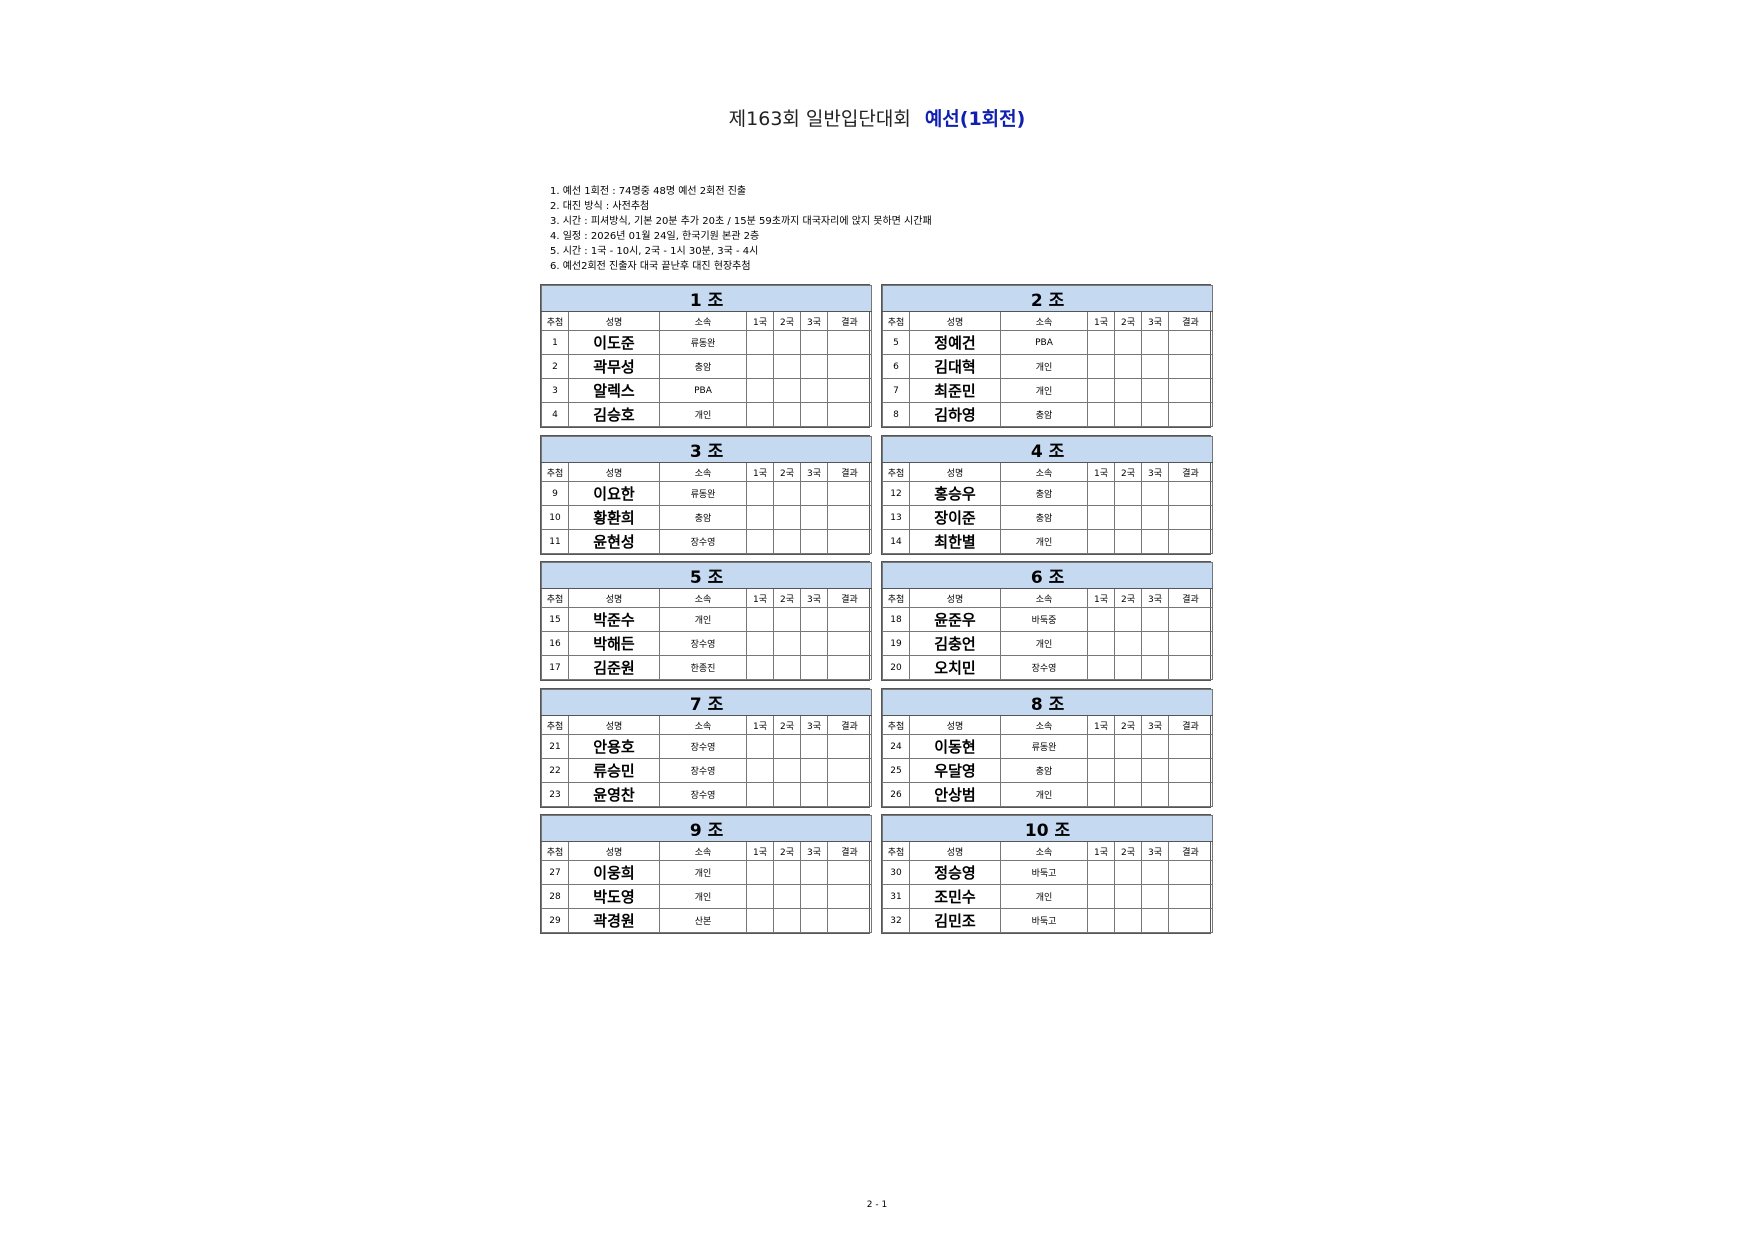 The width and height of the screenshot is (1754, 1240). Describe the element at coordinates (896, 643) in the screenshot. I see `draw-number: 19` at that location.